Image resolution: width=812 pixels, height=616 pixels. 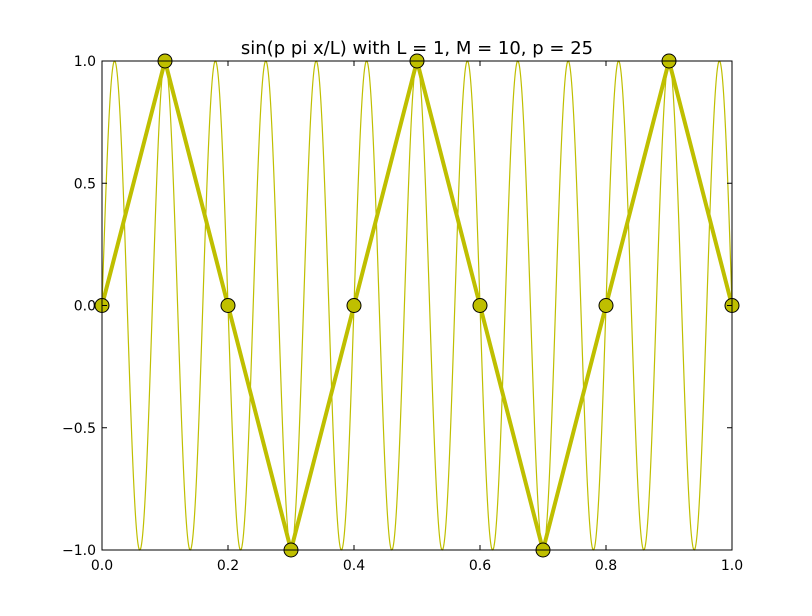 What do you see at coordinates (79, 429) in the screenshot?
I see `y-tick-label: −0.5` at bounding box center [79, 429].